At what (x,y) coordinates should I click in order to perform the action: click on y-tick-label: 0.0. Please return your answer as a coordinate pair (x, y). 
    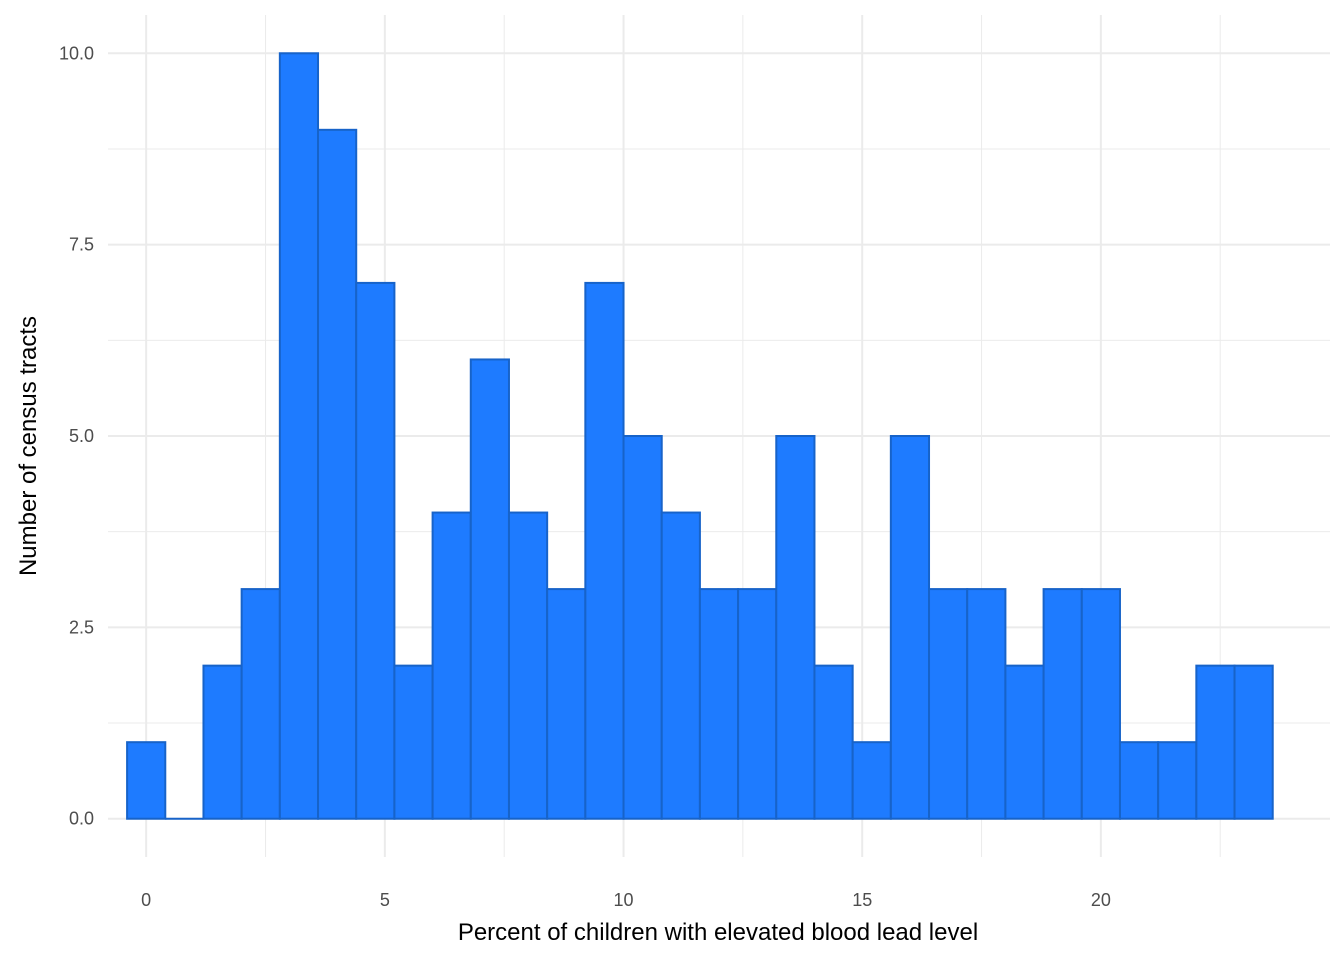
    Looking at the image, I should click on (81, 819).